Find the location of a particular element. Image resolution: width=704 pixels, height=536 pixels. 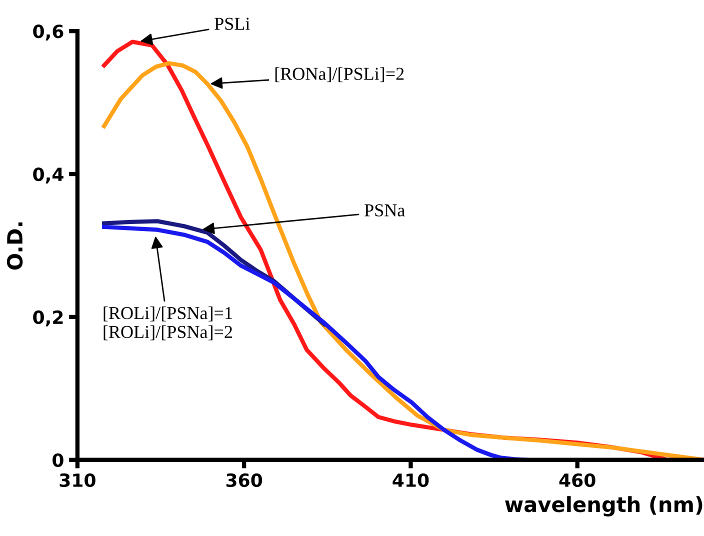

y-tick-label: 0 is located at coordinates (58, 460).